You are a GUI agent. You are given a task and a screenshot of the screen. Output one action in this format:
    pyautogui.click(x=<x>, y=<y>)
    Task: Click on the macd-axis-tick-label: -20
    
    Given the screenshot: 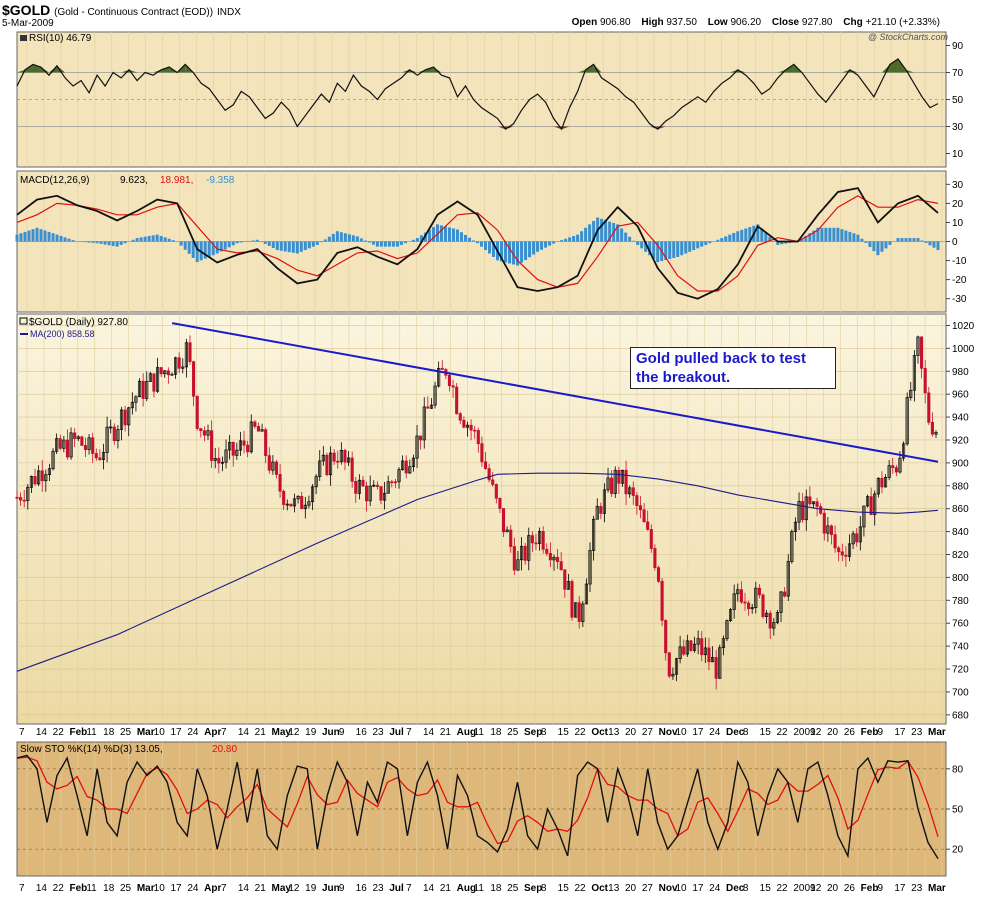 What is the action you would take?
    pyautogui.click(x=959, y=280)
    